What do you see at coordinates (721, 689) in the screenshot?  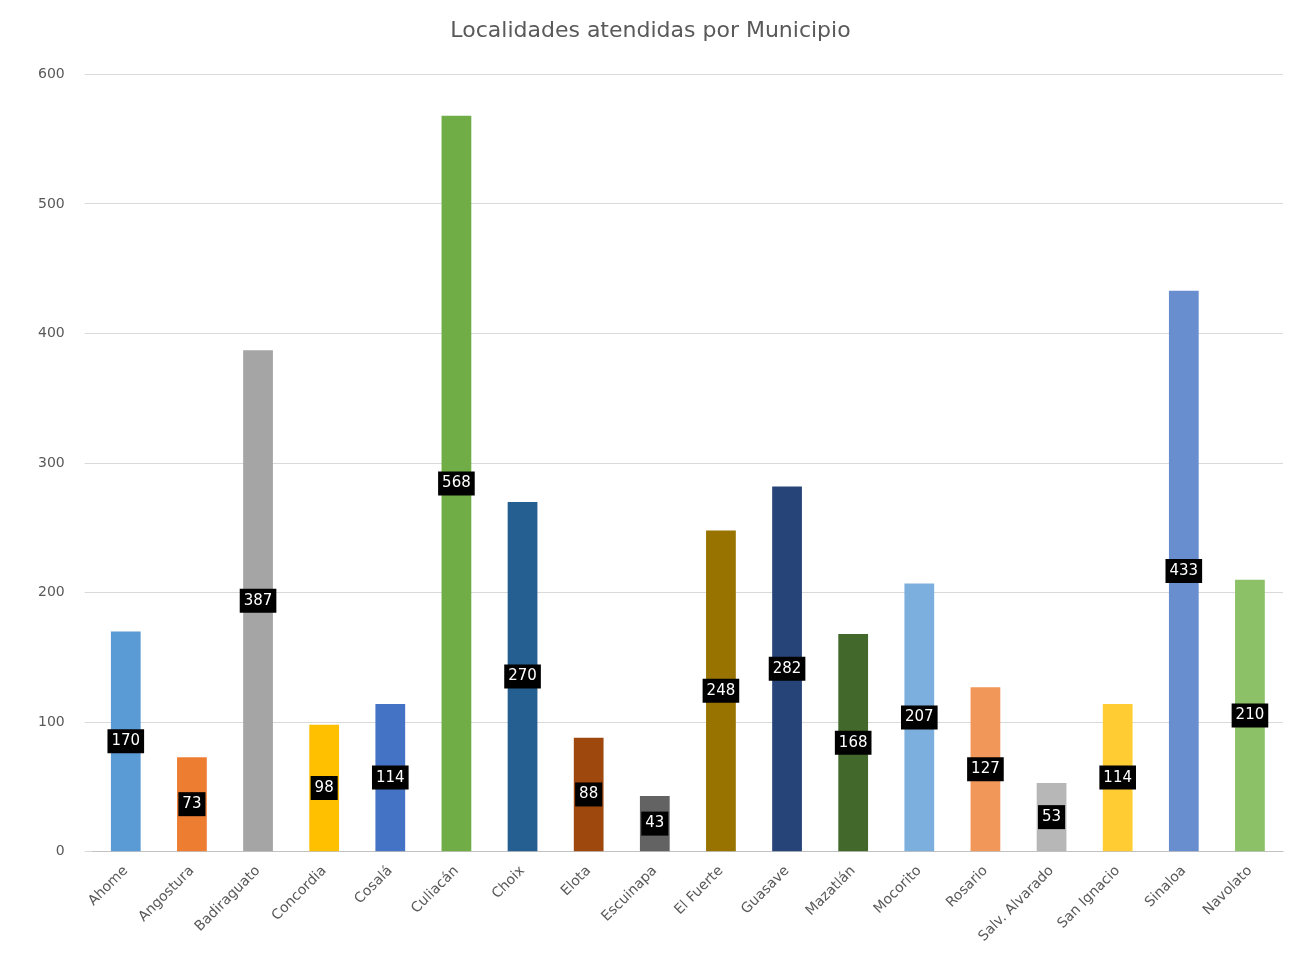 I see `data-label: 248` at bounding box center [721, 689].